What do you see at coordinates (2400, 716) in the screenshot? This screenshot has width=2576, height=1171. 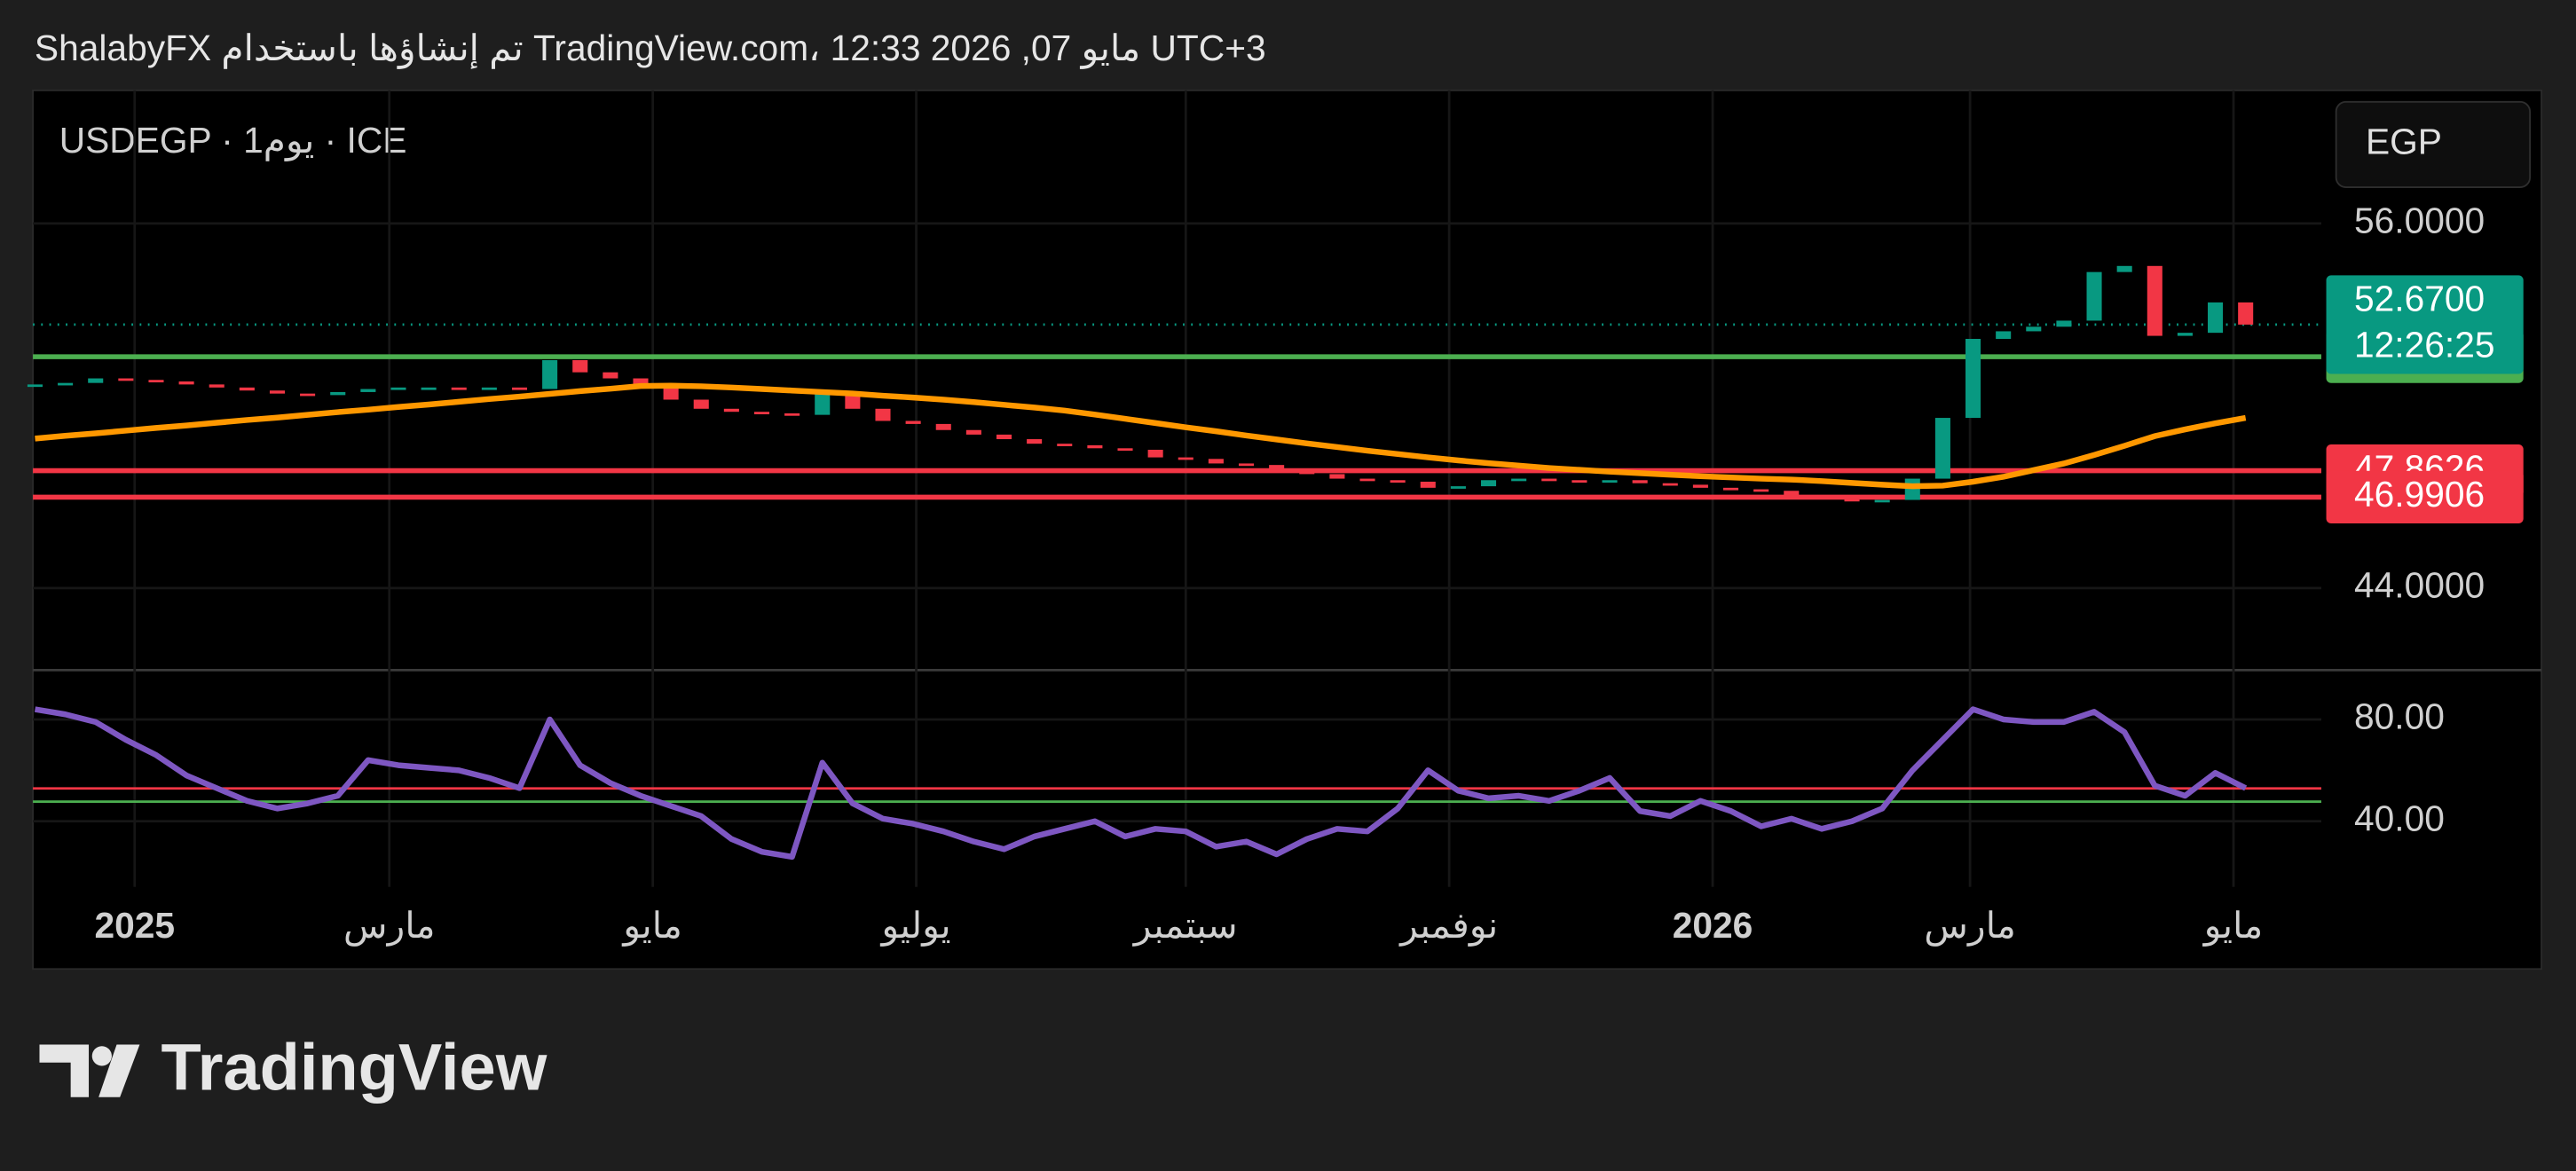 I see `y-tick-label: 80.00` at bounding box center [2400, 716].